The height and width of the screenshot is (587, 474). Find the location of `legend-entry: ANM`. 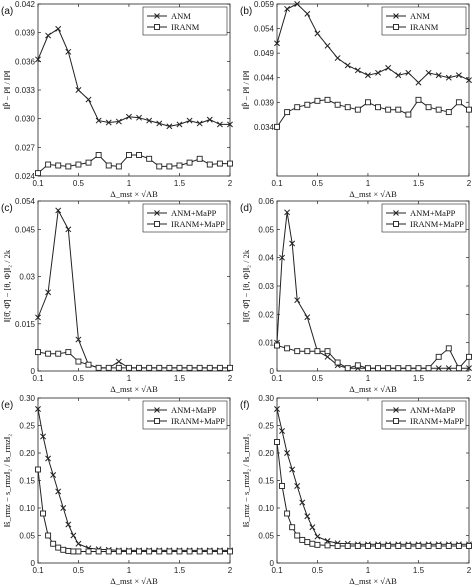

legend-entry: ANM is located at coordinates (181, 16).